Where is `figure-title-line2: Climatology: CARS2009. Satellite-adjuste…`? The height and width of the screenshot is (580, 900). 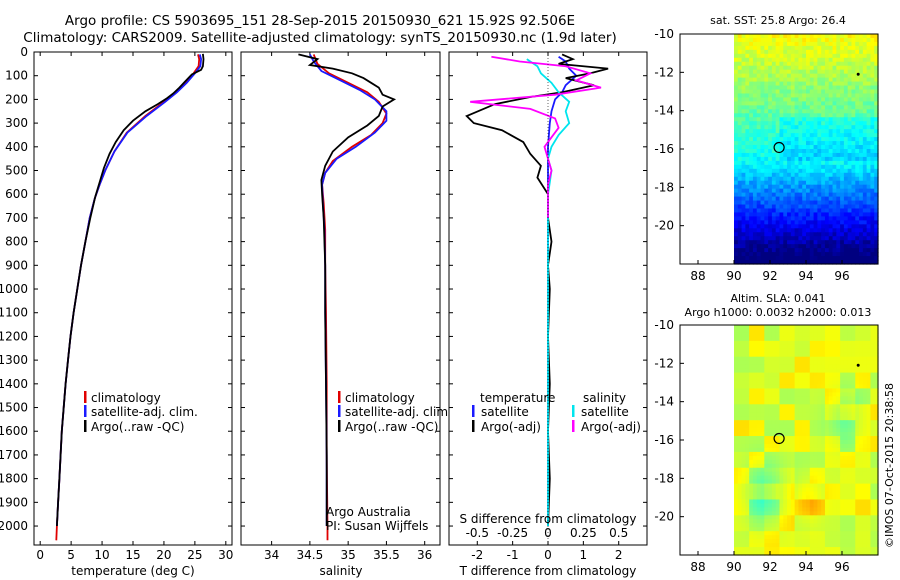 figure-title-line2: Climatology: CARS2009. Satellite-adjuste… is located at coordinates (320, 38).